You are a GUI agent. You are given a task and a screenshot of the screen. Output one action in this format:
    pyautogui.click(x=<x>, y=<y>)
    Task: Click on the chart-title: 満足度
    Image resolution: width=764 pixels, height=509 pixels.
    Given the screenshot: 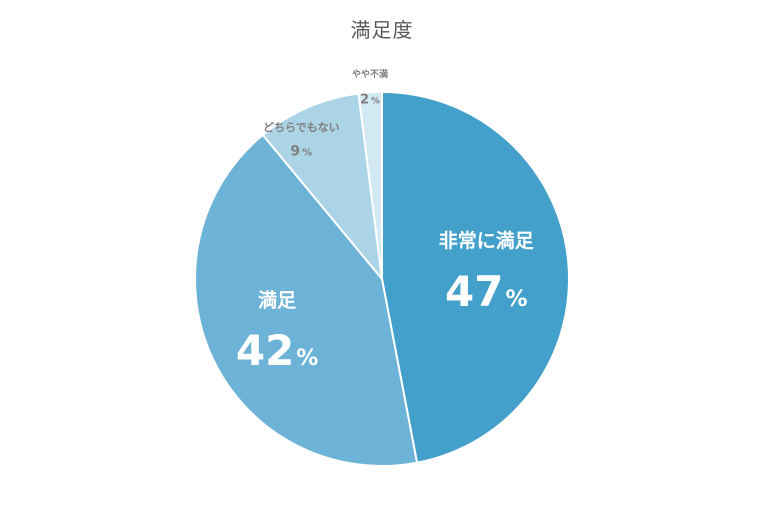 What is the action you would take?
    pyautogui.click(x=382, y=30)
    